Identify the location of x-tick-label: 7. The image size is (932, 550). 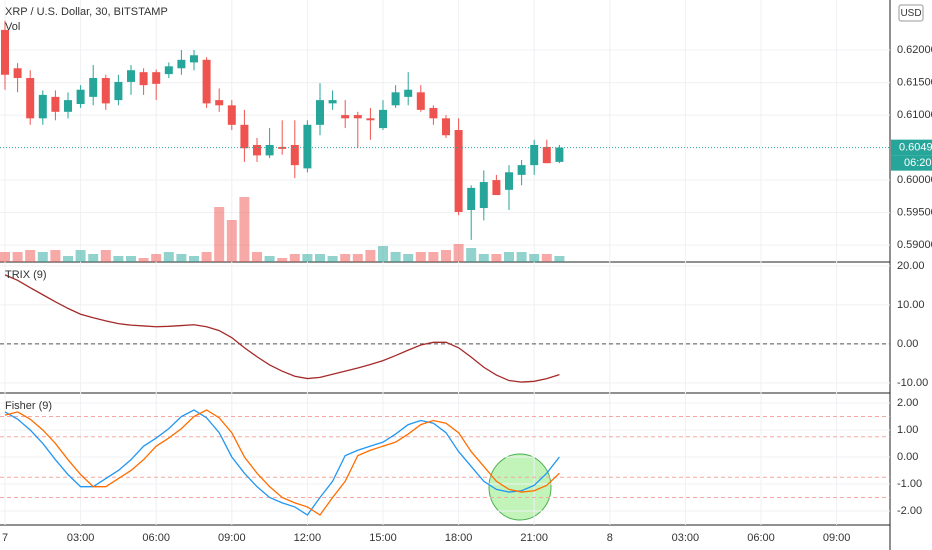
(5, 538).